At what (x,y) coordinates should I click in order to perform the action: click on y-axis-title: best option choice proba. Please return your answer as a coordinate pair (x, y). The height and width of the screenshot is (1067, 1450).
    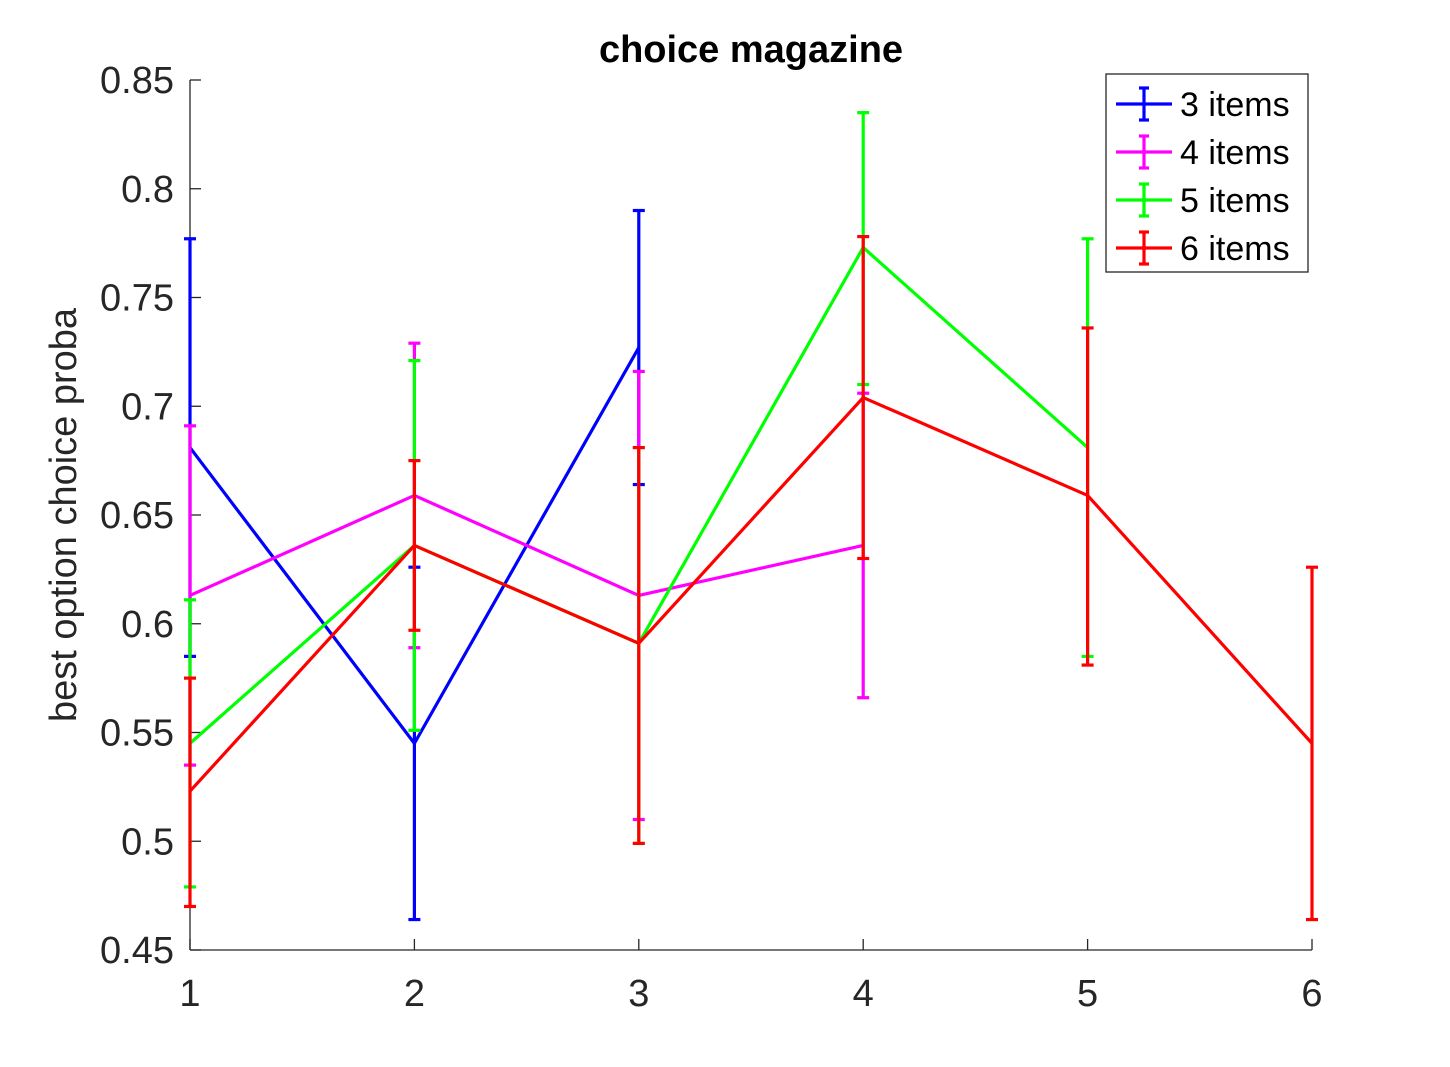
    Looking at the image, I should click on (64, 514).